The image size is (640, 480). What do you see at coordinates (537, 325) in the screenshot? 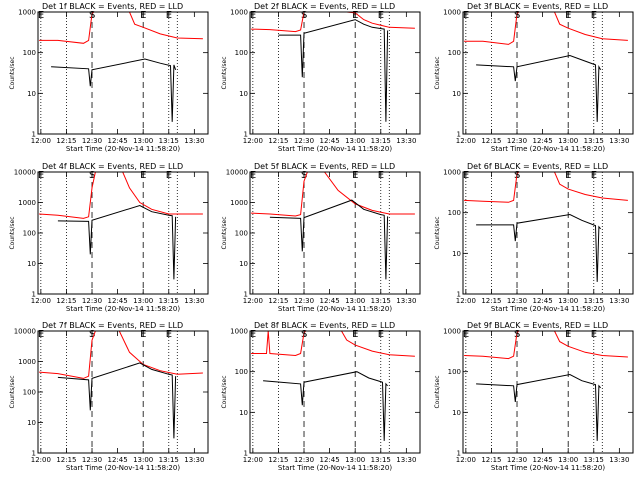
I see `panel-title: Det 9f BLACK = Events, RED = LLD` at bounding box center [537, 325].